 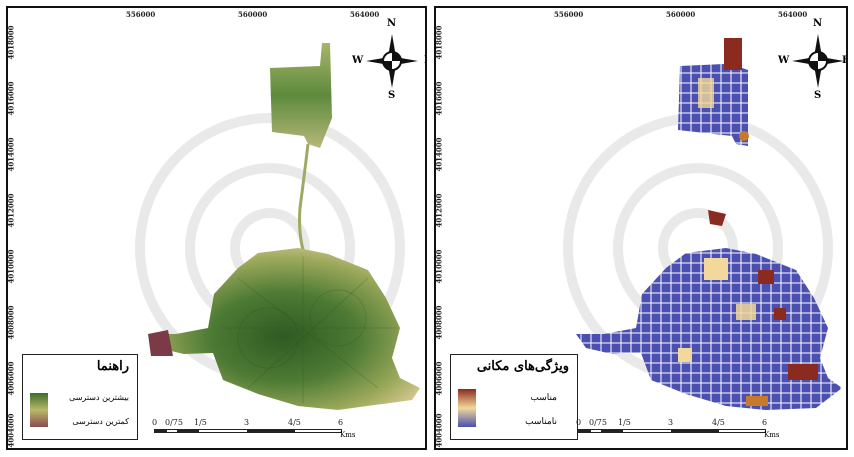 I want to click on street-texture, so click(x=308, y=330).